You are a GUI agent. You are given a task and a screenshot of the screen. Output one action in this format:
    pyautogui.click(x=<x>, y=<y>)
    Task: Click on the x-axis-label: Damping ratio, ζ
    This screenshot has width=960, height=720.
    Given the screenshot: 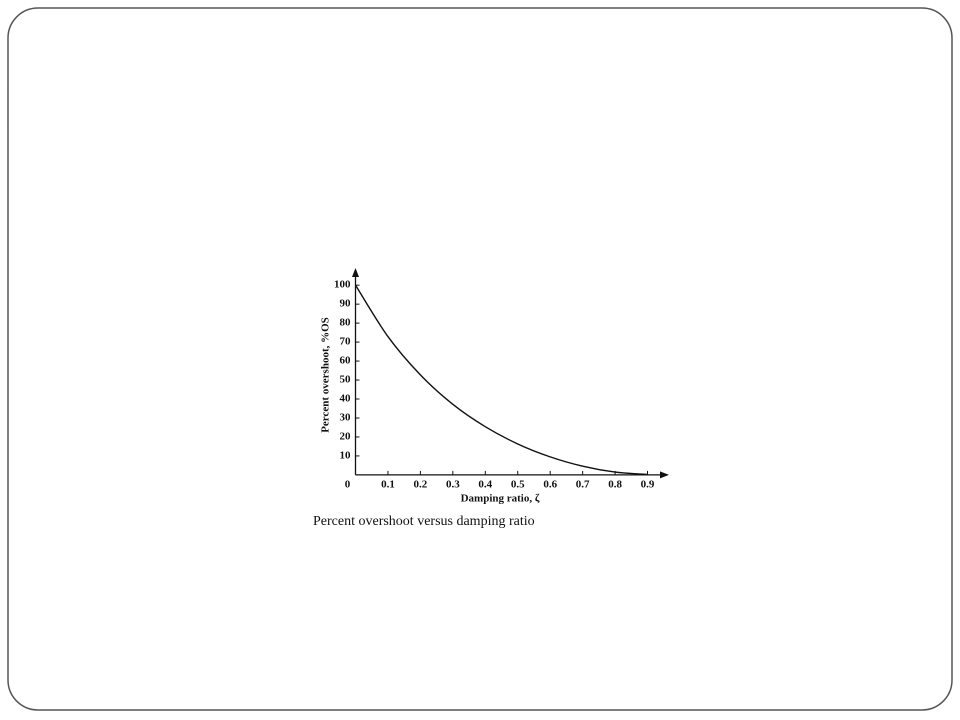 What is the action you would take?
    pyautogui.click(x=500, y=499)
    